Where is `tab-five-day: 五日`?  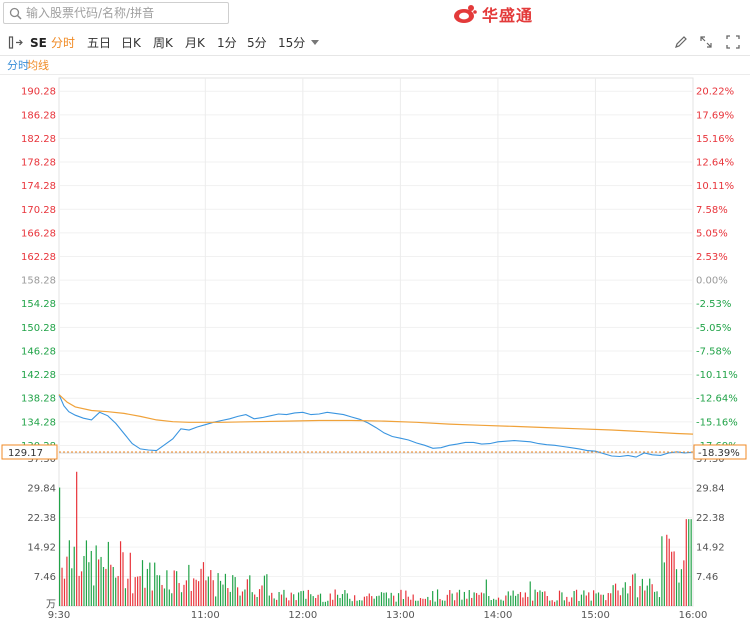 tab-five-day: 五日 is located at coordinates (99, 43).